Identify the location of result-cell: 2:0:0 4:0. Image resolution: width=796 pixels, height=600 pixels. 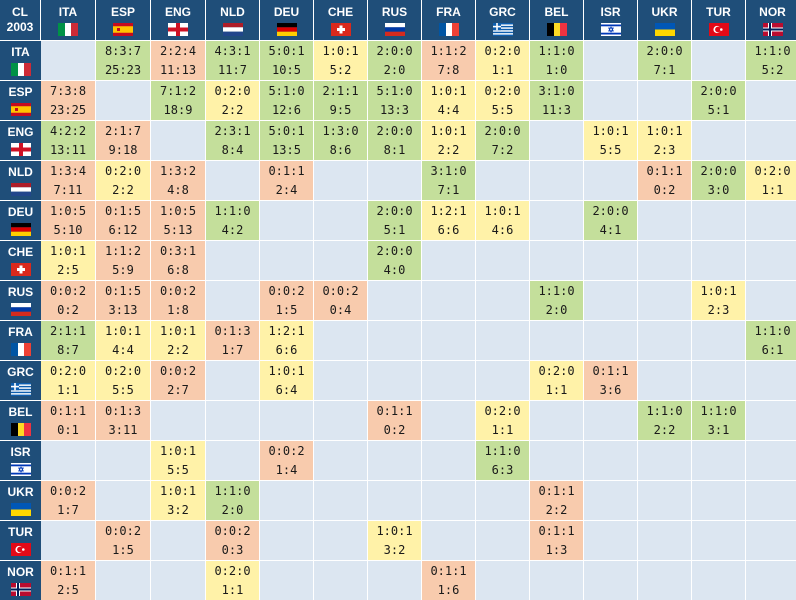
(395, 260).